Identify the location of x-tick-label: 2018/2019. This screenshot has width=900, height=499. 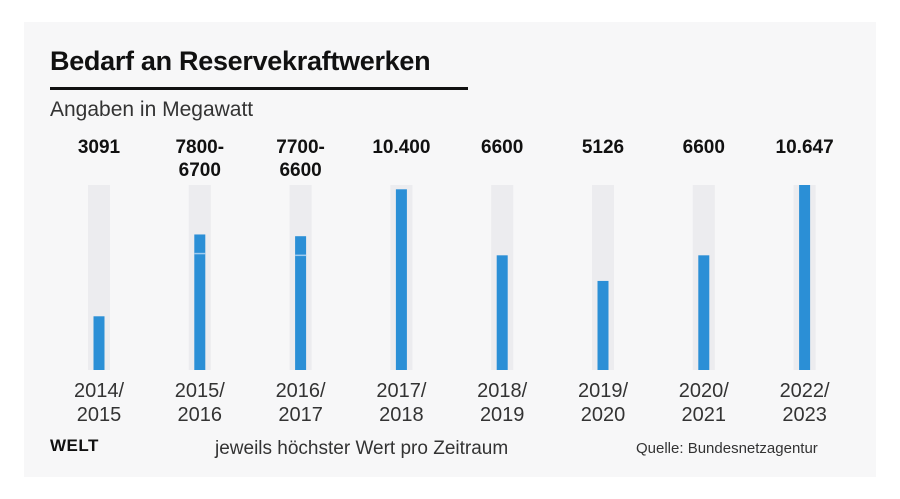
(502, 403).